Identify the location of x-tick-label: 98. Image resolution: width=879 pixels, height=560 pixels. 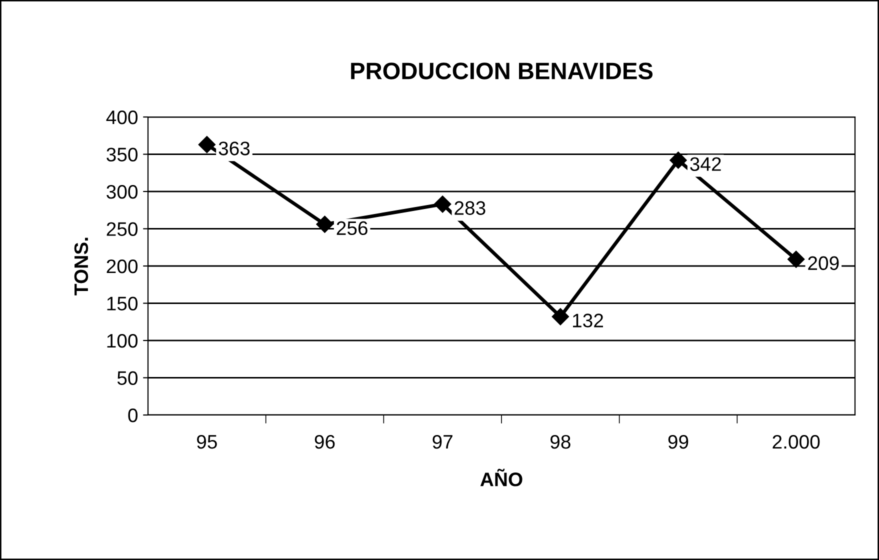
(560, 441).